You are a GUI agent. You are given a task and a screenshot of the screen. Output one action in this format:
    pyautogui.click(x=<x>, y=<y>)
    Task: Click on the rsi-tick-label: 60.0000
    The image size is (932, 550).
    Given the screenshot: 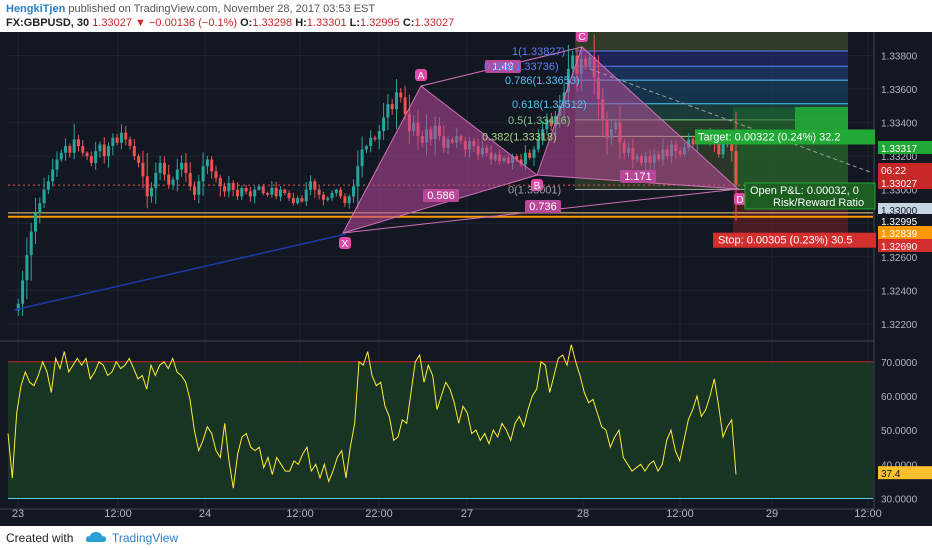 What is the action you would take?
    pyautogui.click(x=899, y=397)
    